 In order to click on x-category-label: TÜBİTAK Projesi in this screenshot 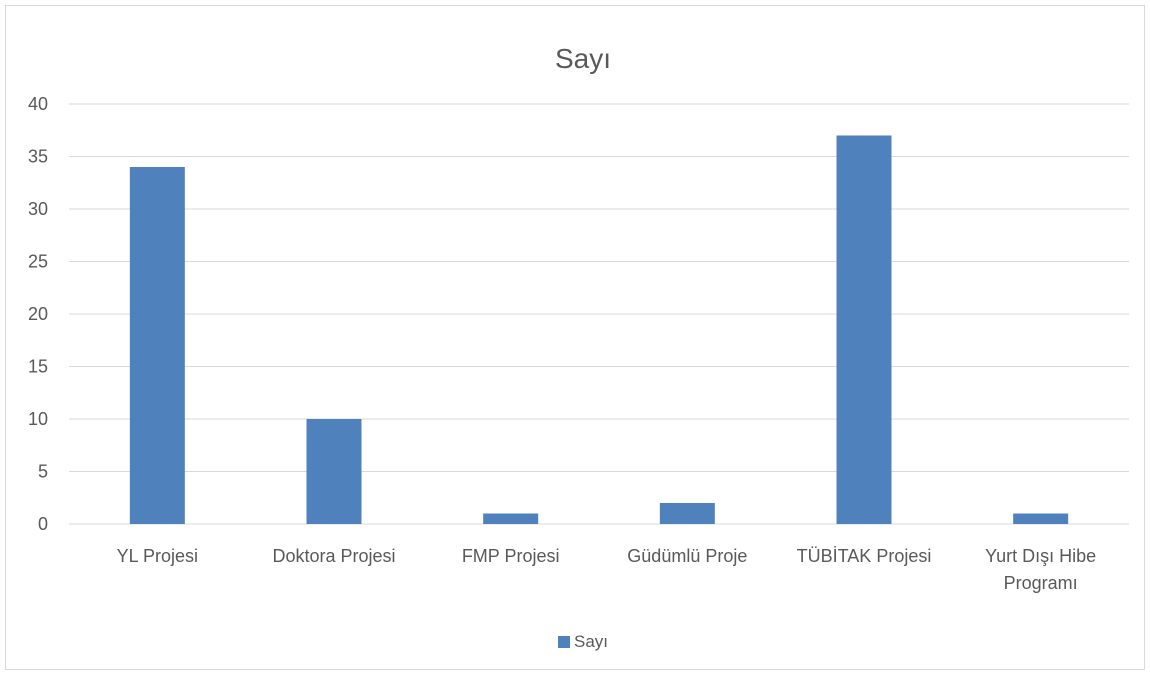, I will do `click(864, 556)`.